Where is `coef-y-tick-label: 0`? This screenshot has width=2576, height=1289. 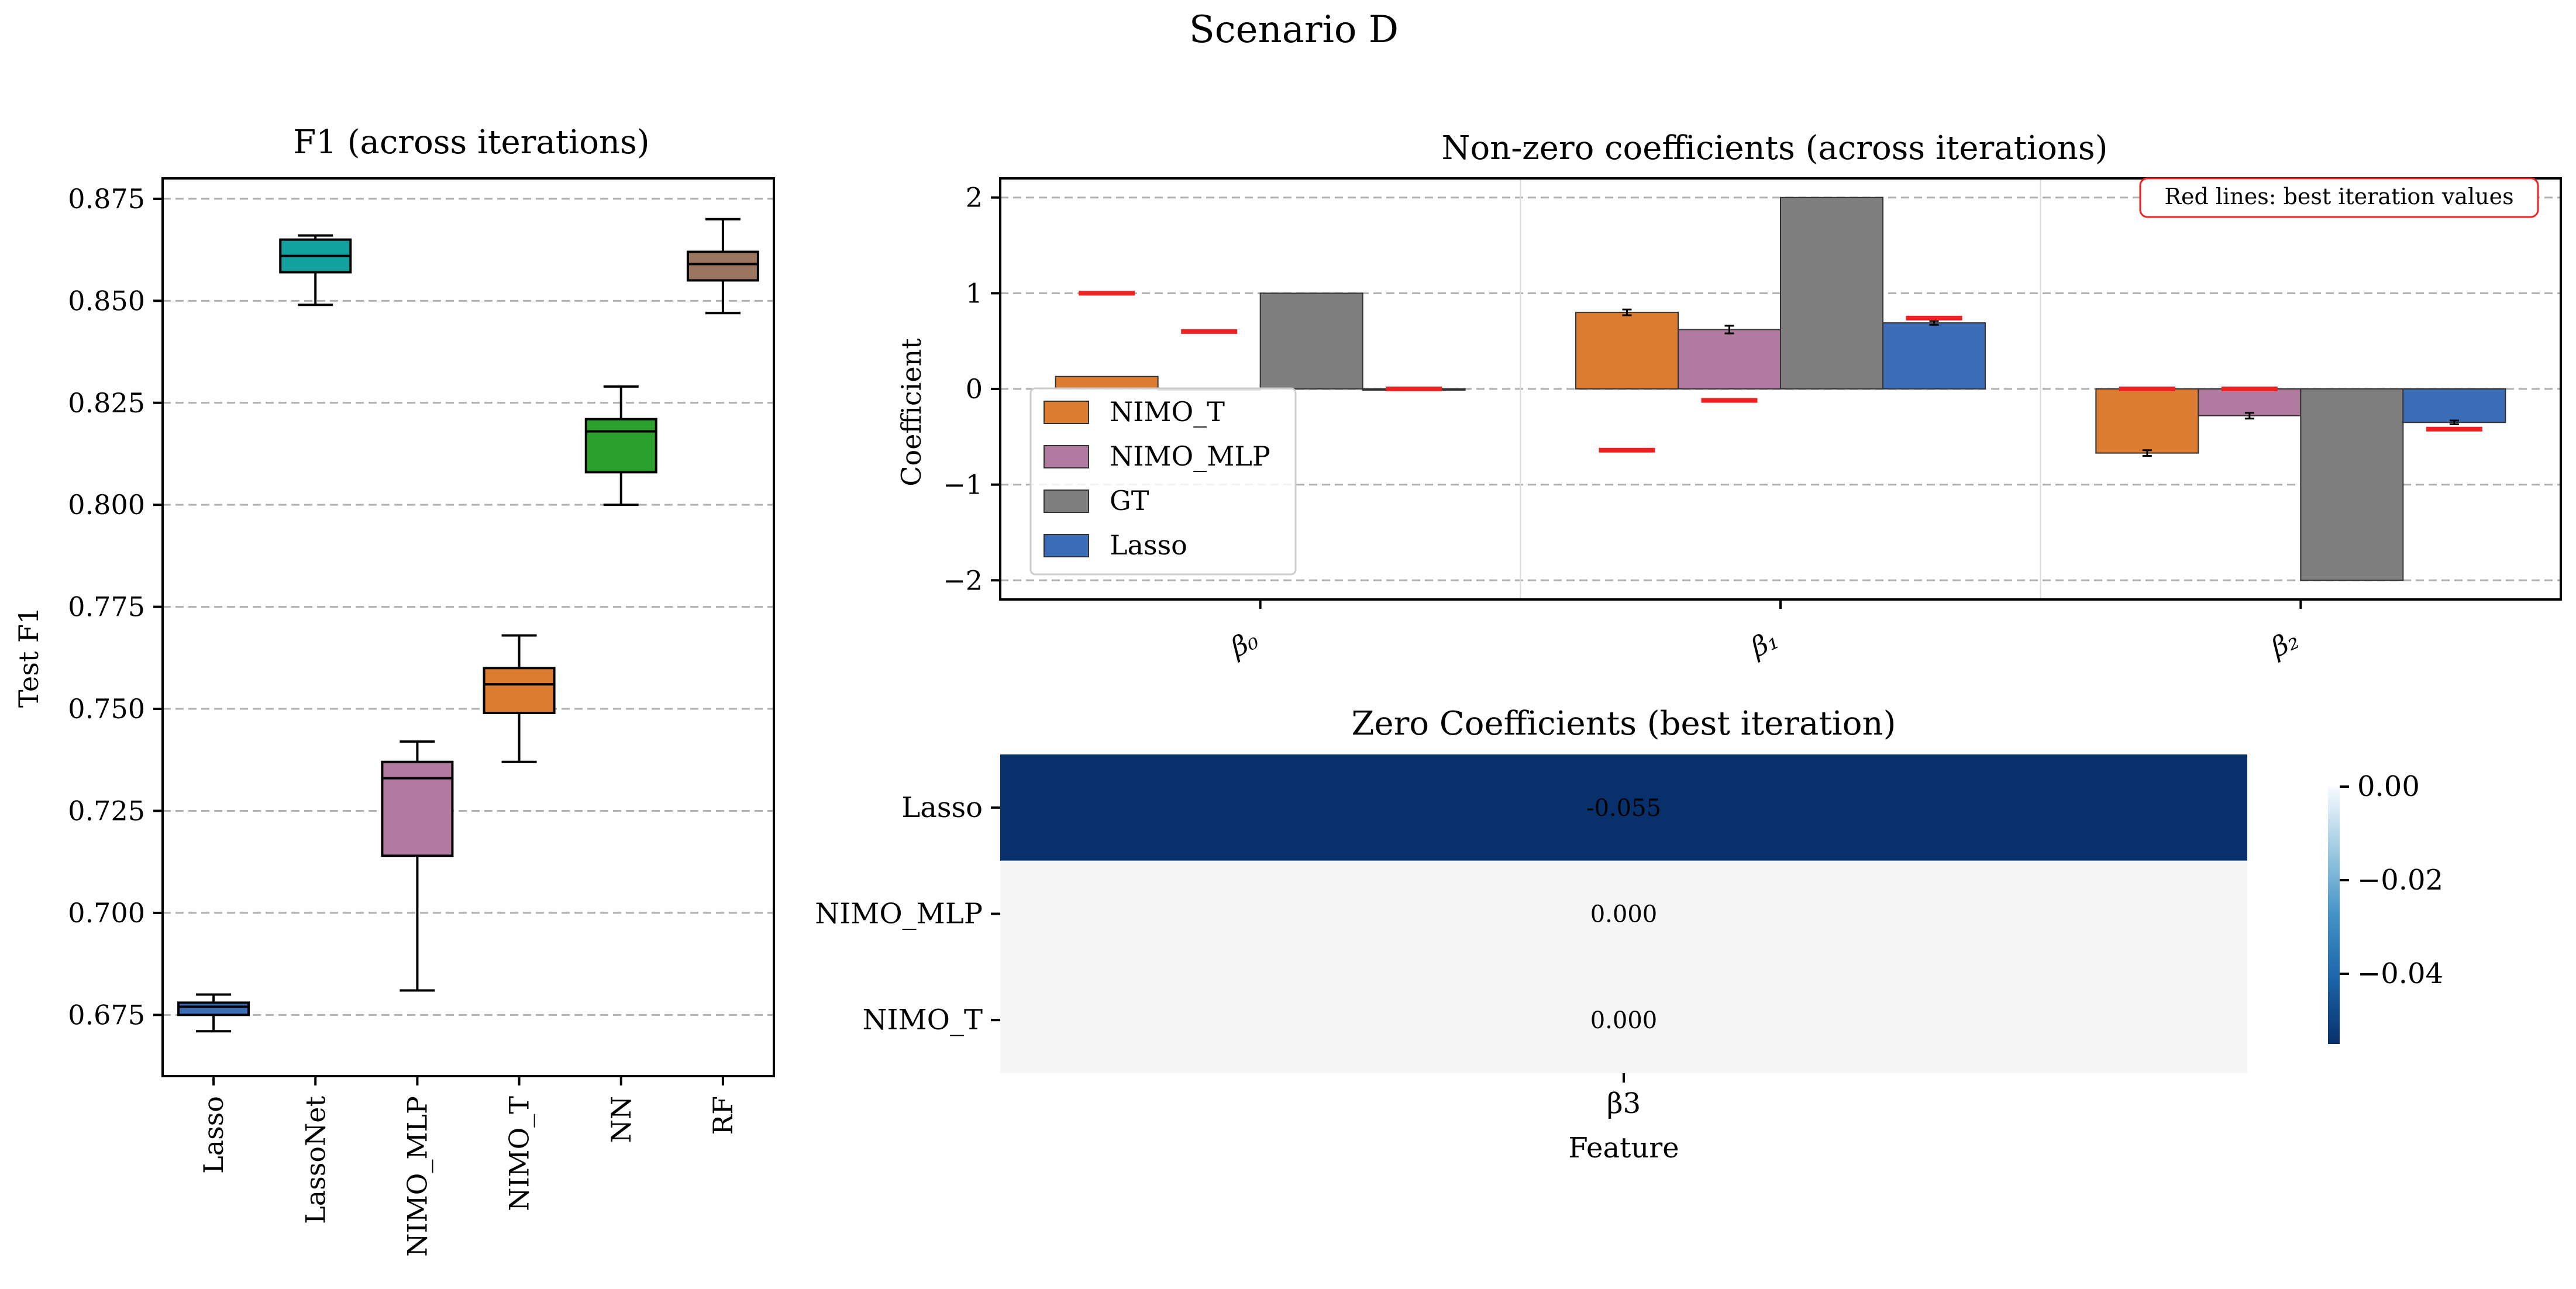 coef-y-tick-label: 0 is located at coordinates (974, 389).